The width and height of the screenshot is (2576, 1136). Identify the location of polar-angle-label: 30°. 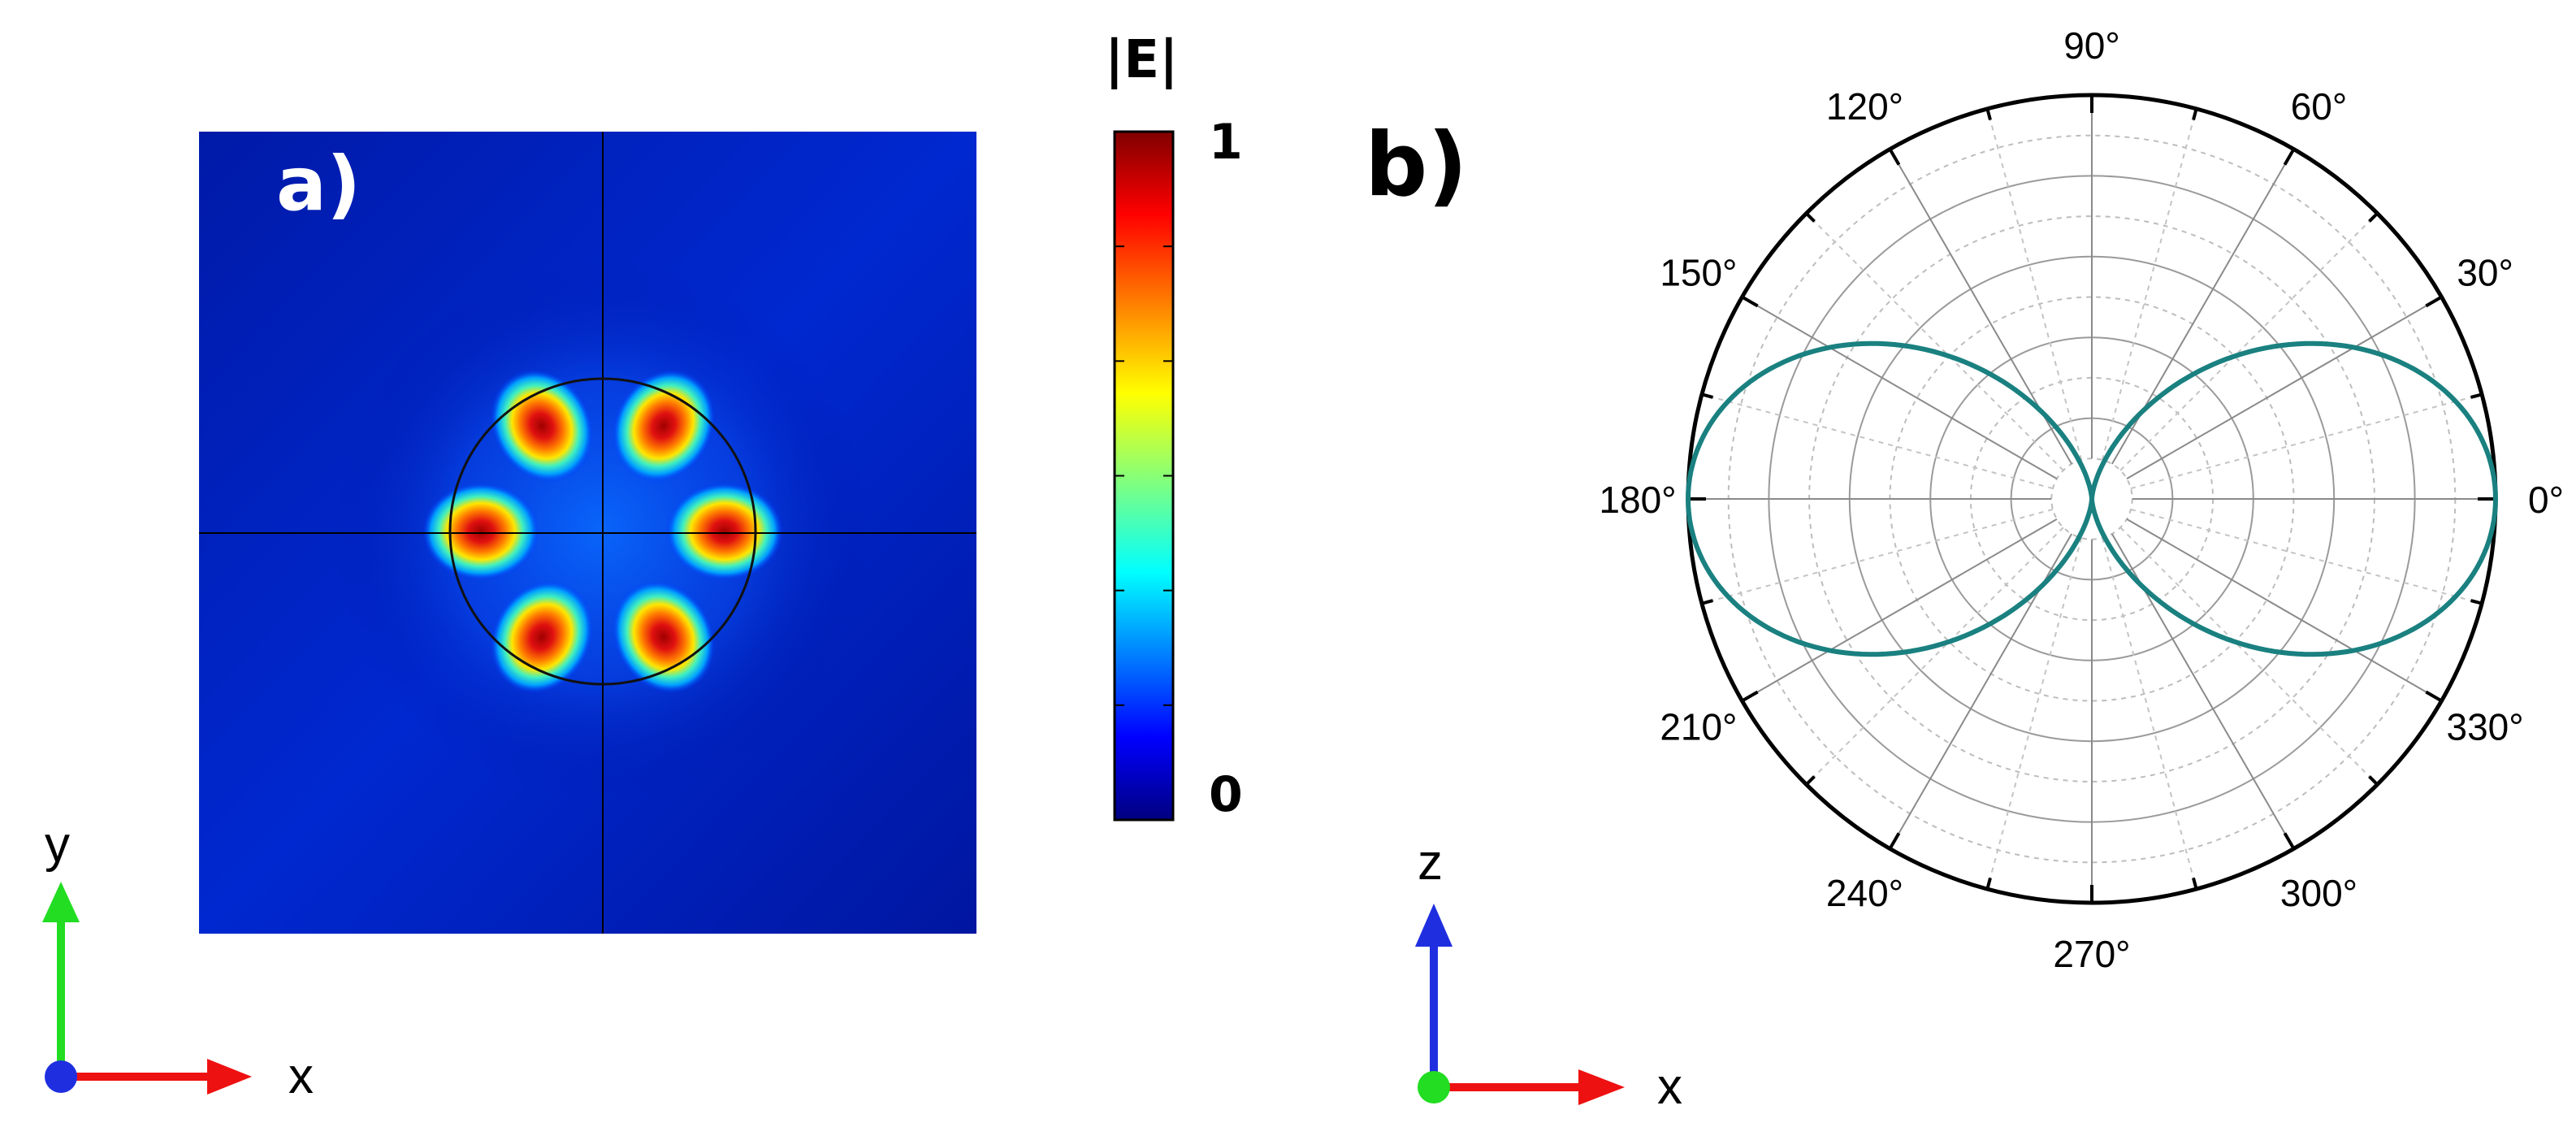
(2485, 273).